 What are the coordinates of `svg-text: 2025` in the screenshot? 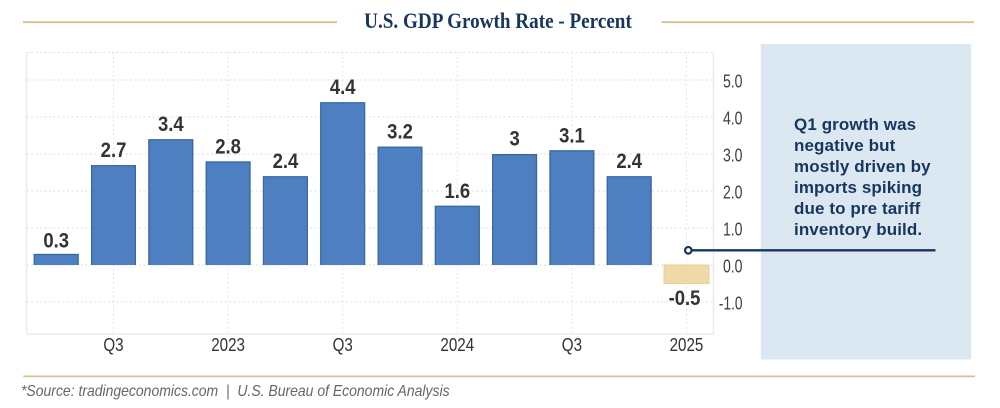 It's located at (687, 345).